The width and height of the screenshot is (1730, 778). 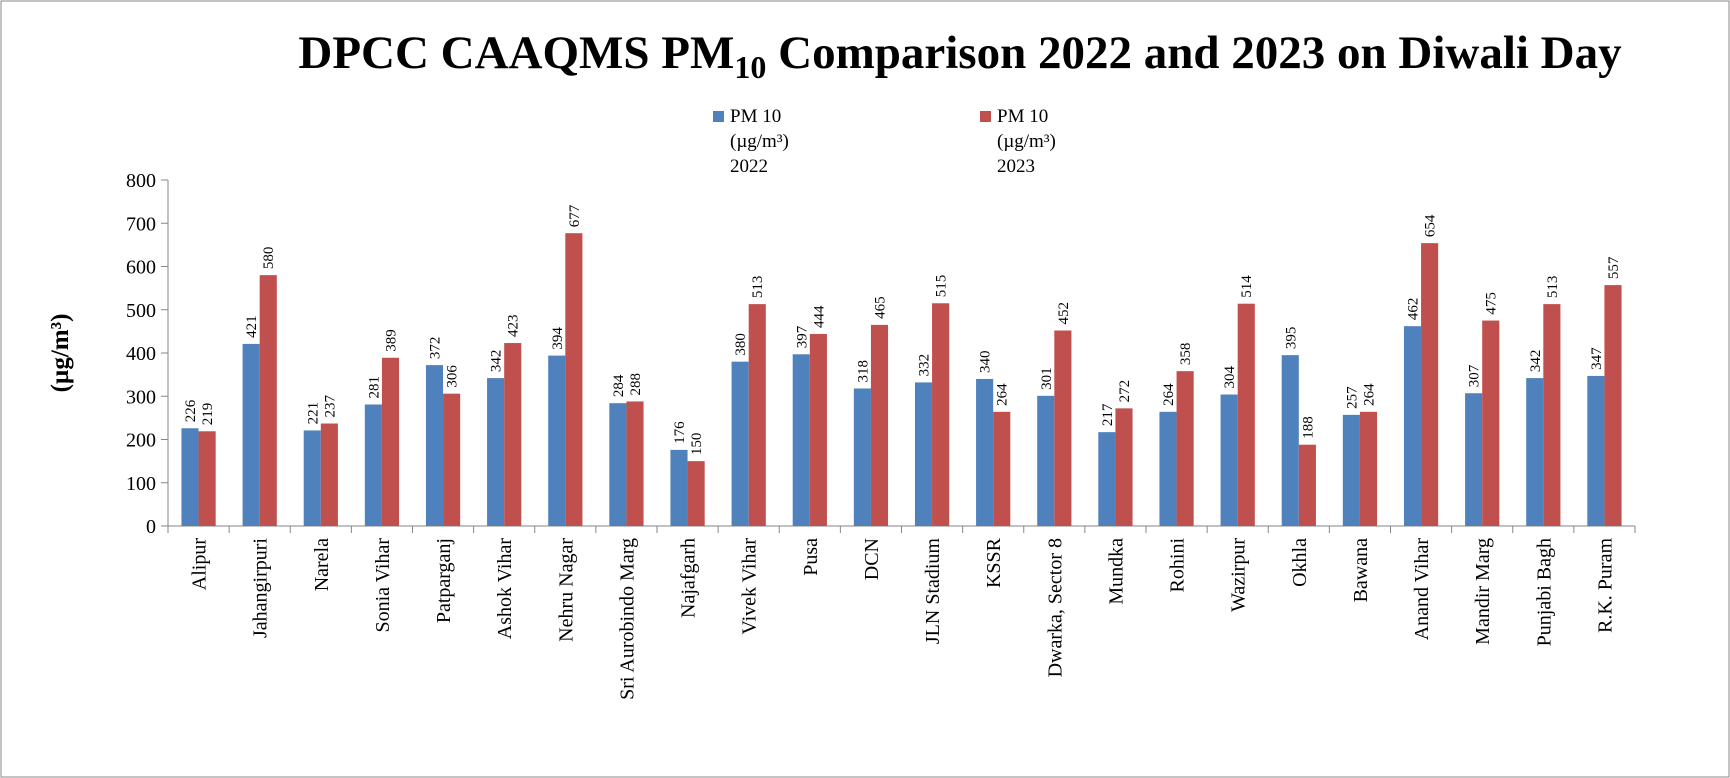 What do you see at coordinates (741, 344) in the screenshot?
I see `value-label: 380` at bounding box center [741, 344].